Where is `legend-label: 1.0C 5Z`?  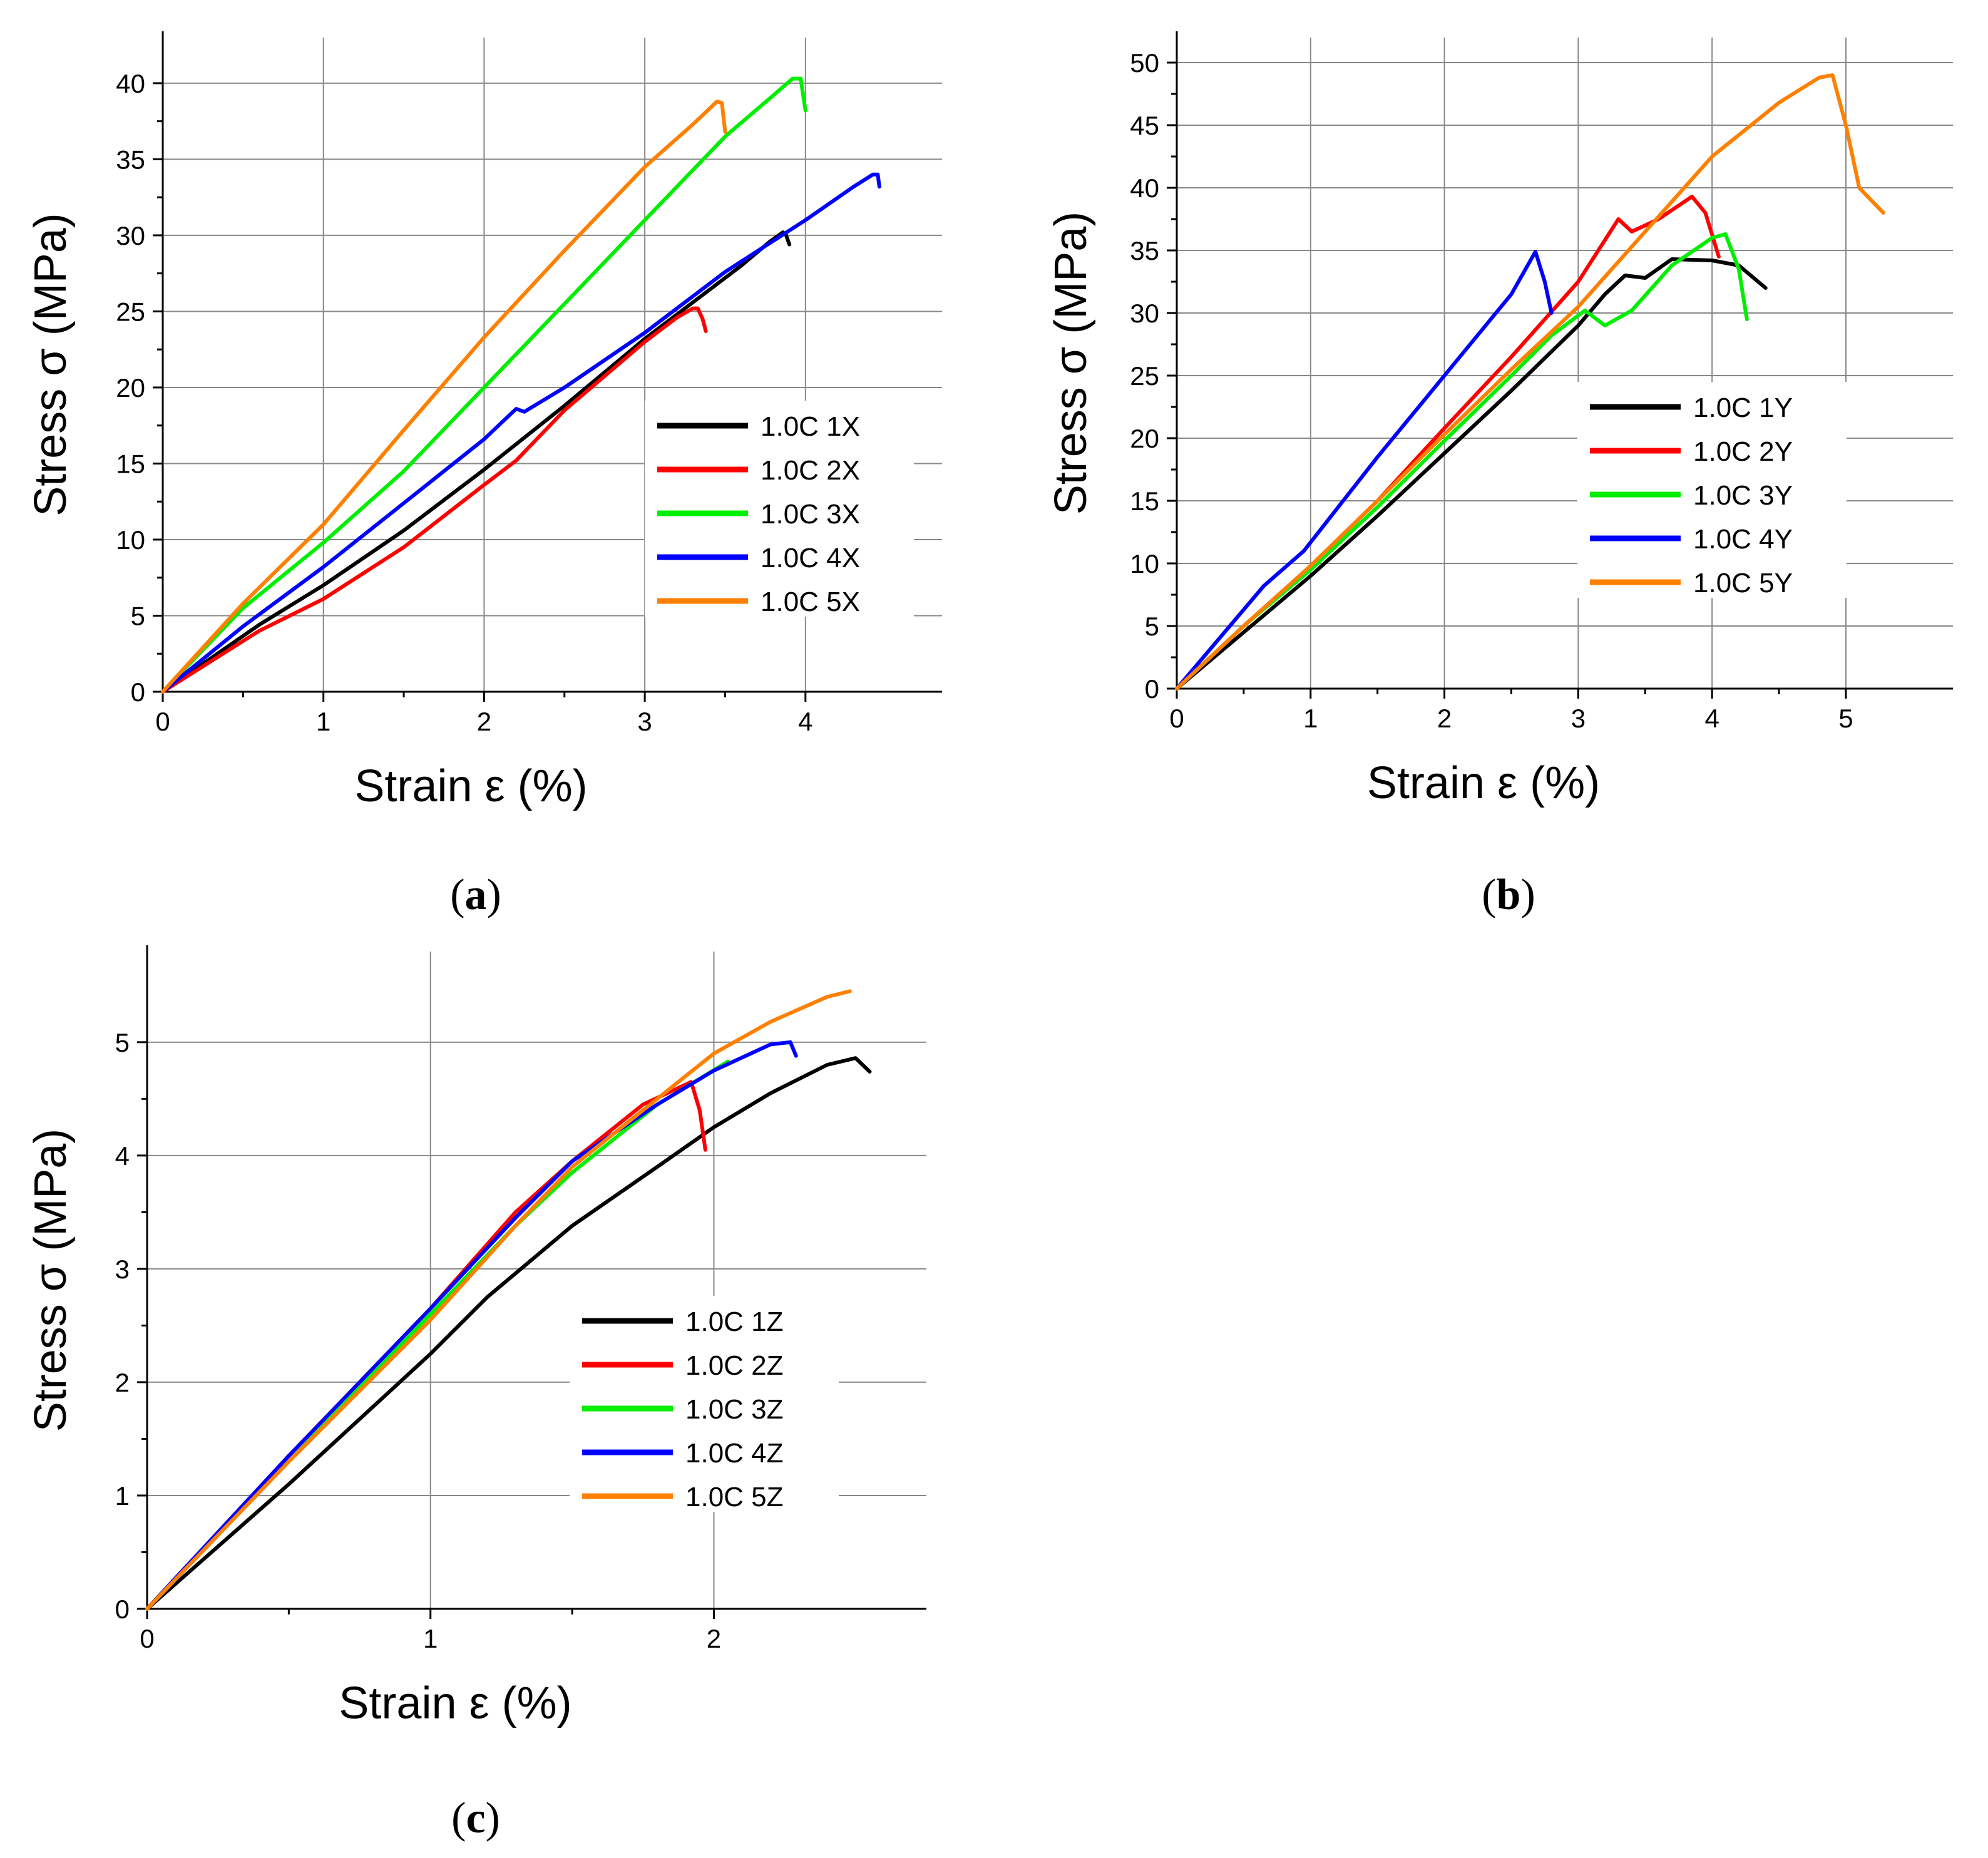
legend-label: 1.0C 5Z is located at coordinates (734, 1497).